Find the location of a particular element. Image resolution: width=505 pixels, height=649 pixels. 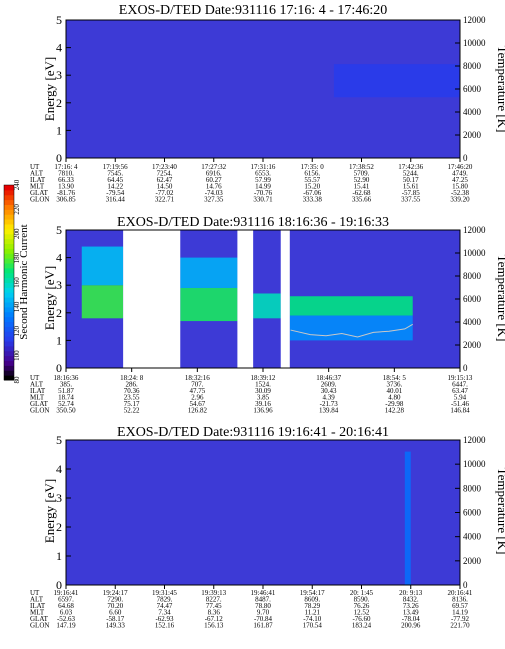

panel-3-ytick-label: 4 is located at coordinates (59, 469).